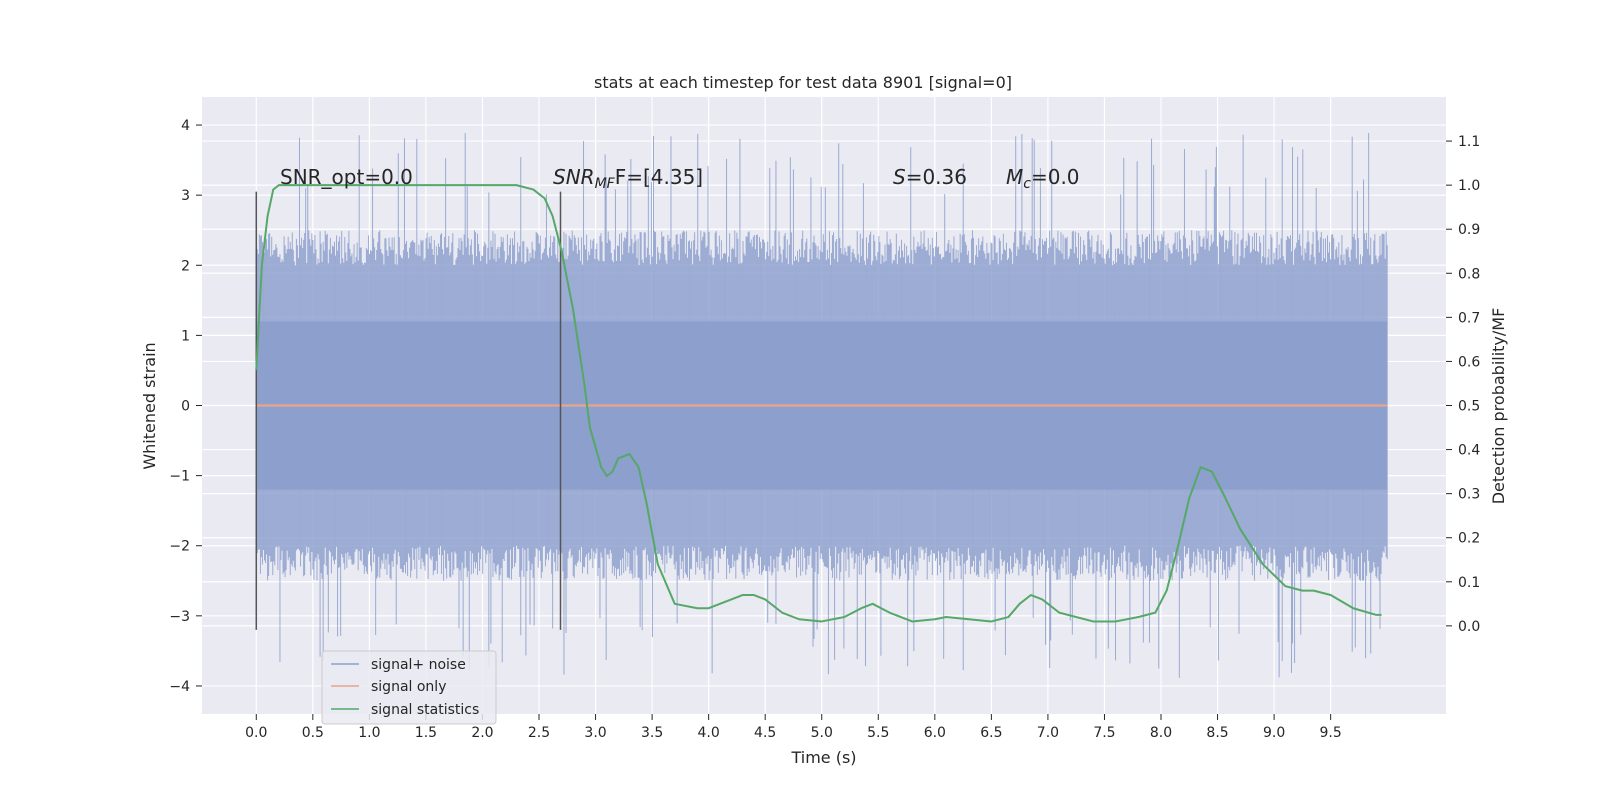 The image size is (1600, 800). I want to click on x-tick-label-10: 5.0, so click(822, 733).